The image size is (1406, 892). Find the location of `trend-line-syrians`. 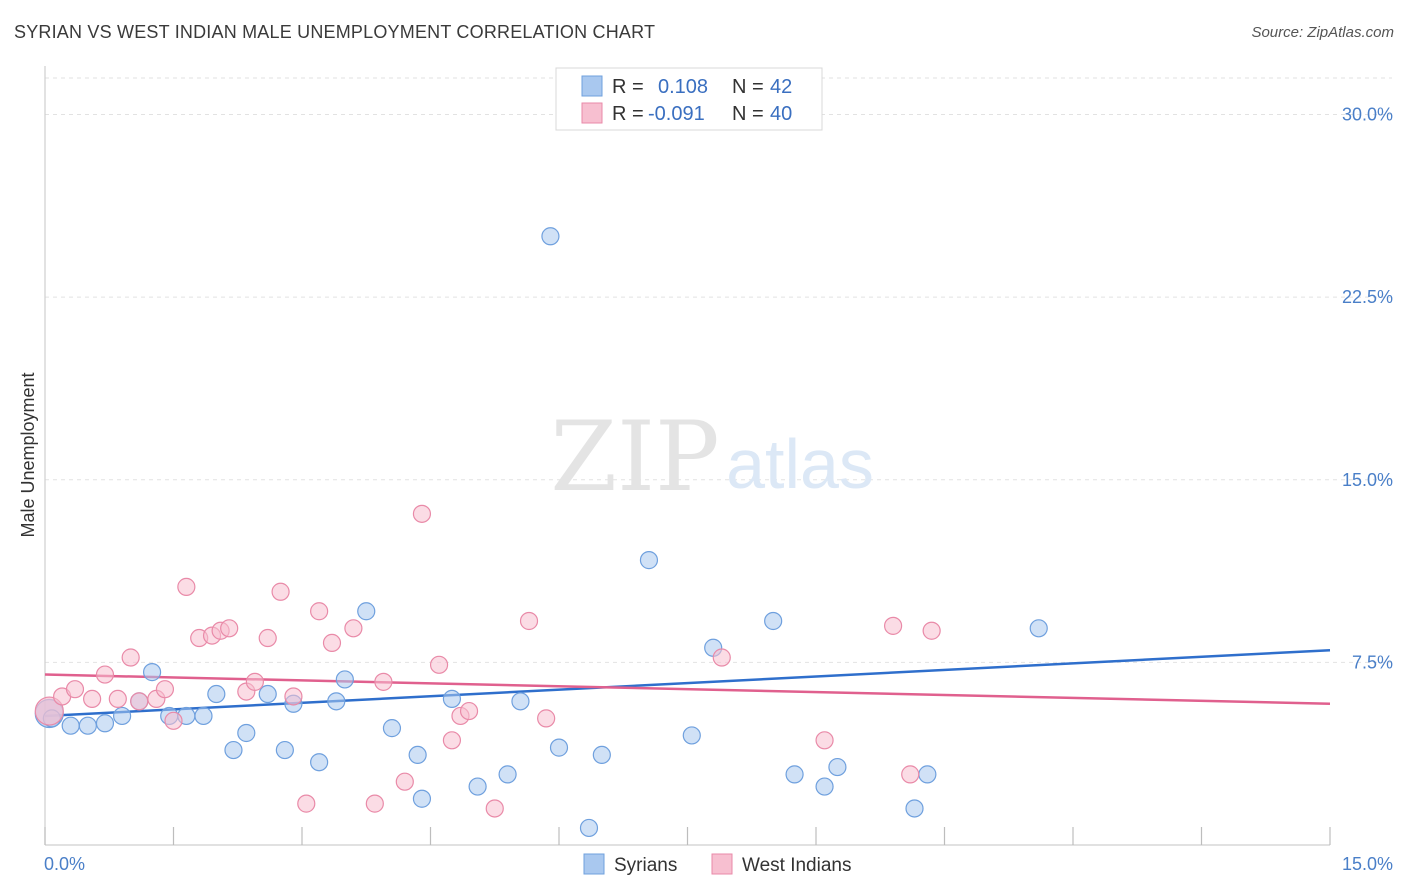

trend-line-syrians is located at coordinates (687, 683).